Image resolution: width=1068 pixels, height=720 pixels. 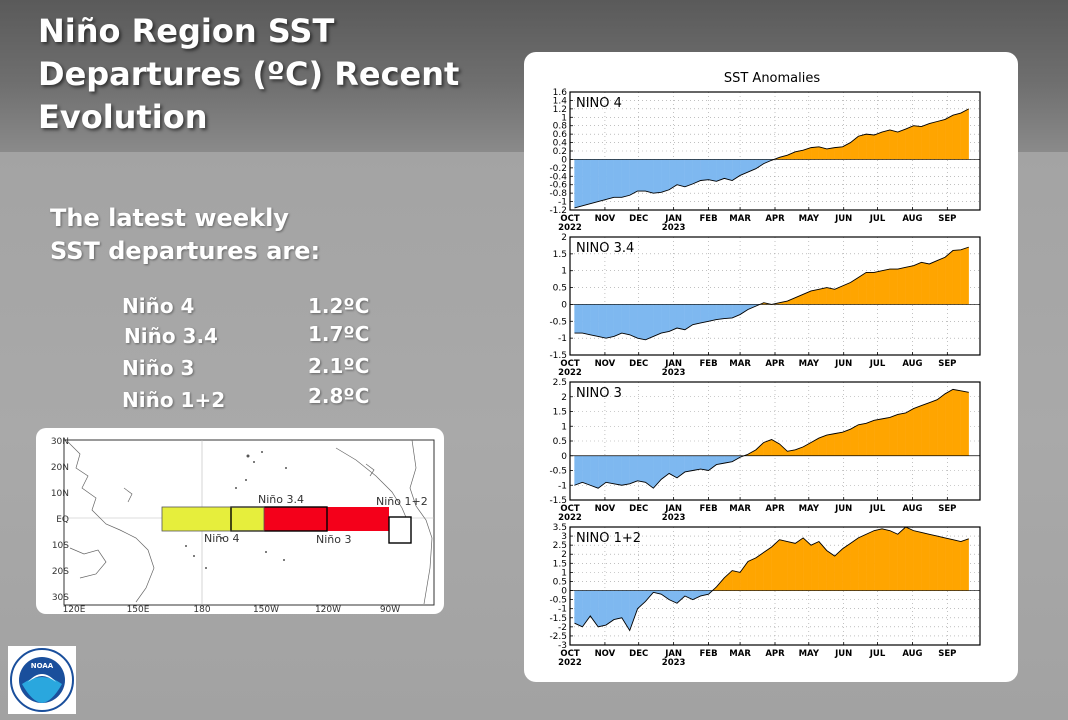 What do you see at coordinates (564, 160) in the screenshot?
I see `y-tick-label: 0` at bounding box center [564, 160].